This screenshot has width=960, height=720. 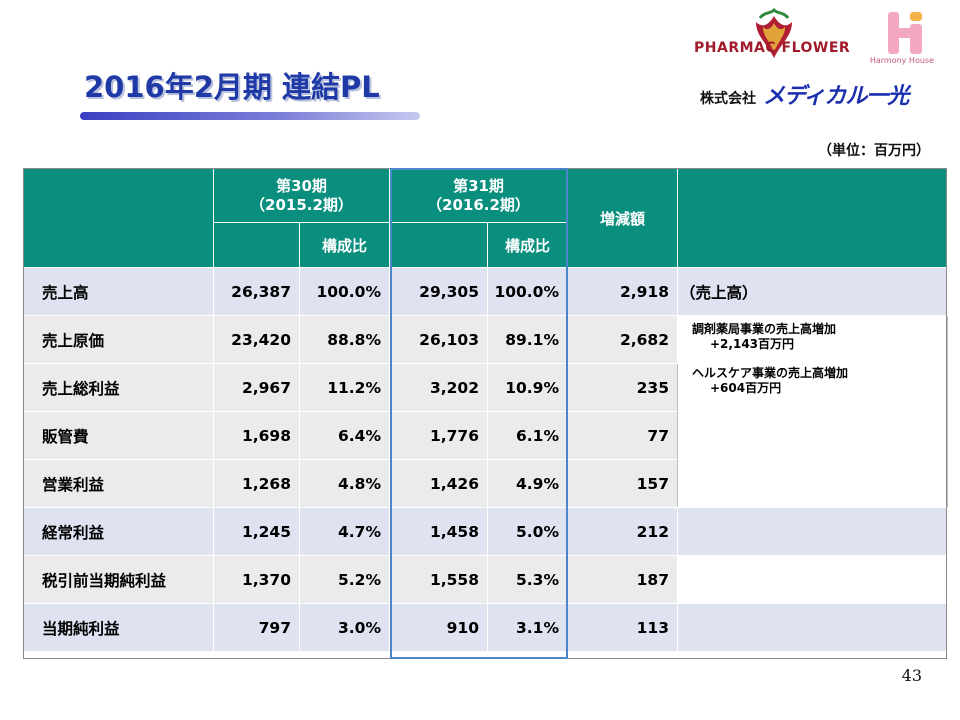 What do you see at coordinates (118, 435) in the screenshot?
I see `row-label: 販管費` at bounding box center [118, 435].